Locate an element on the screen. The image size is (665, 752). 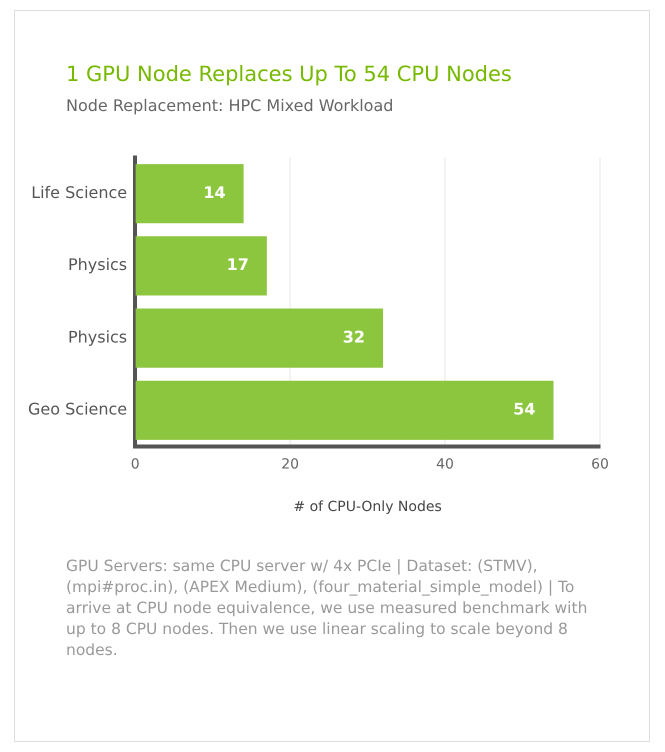
data-label: 14 is located at coordinates (214, 192).